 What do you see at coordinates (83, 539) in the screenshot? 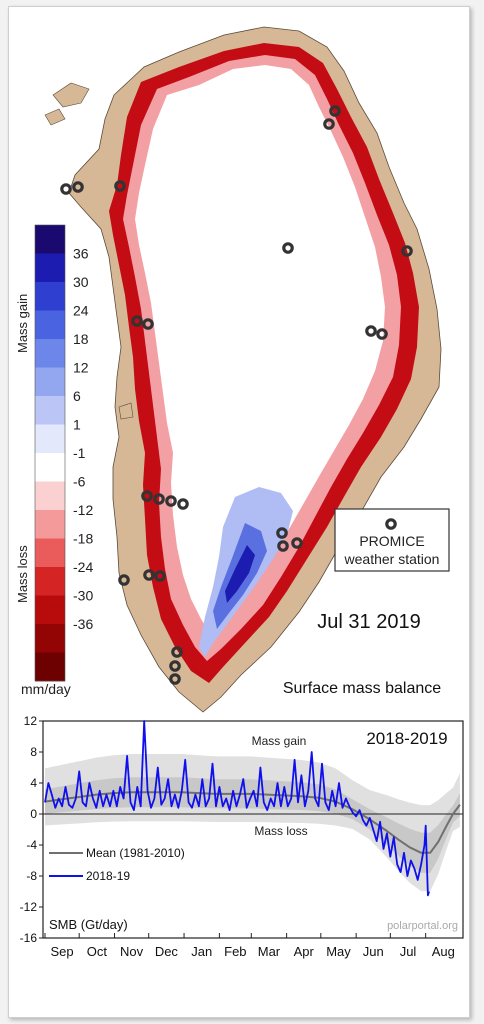
I see `colorbar-tick-label: -18` at bounding box center [83, 539].